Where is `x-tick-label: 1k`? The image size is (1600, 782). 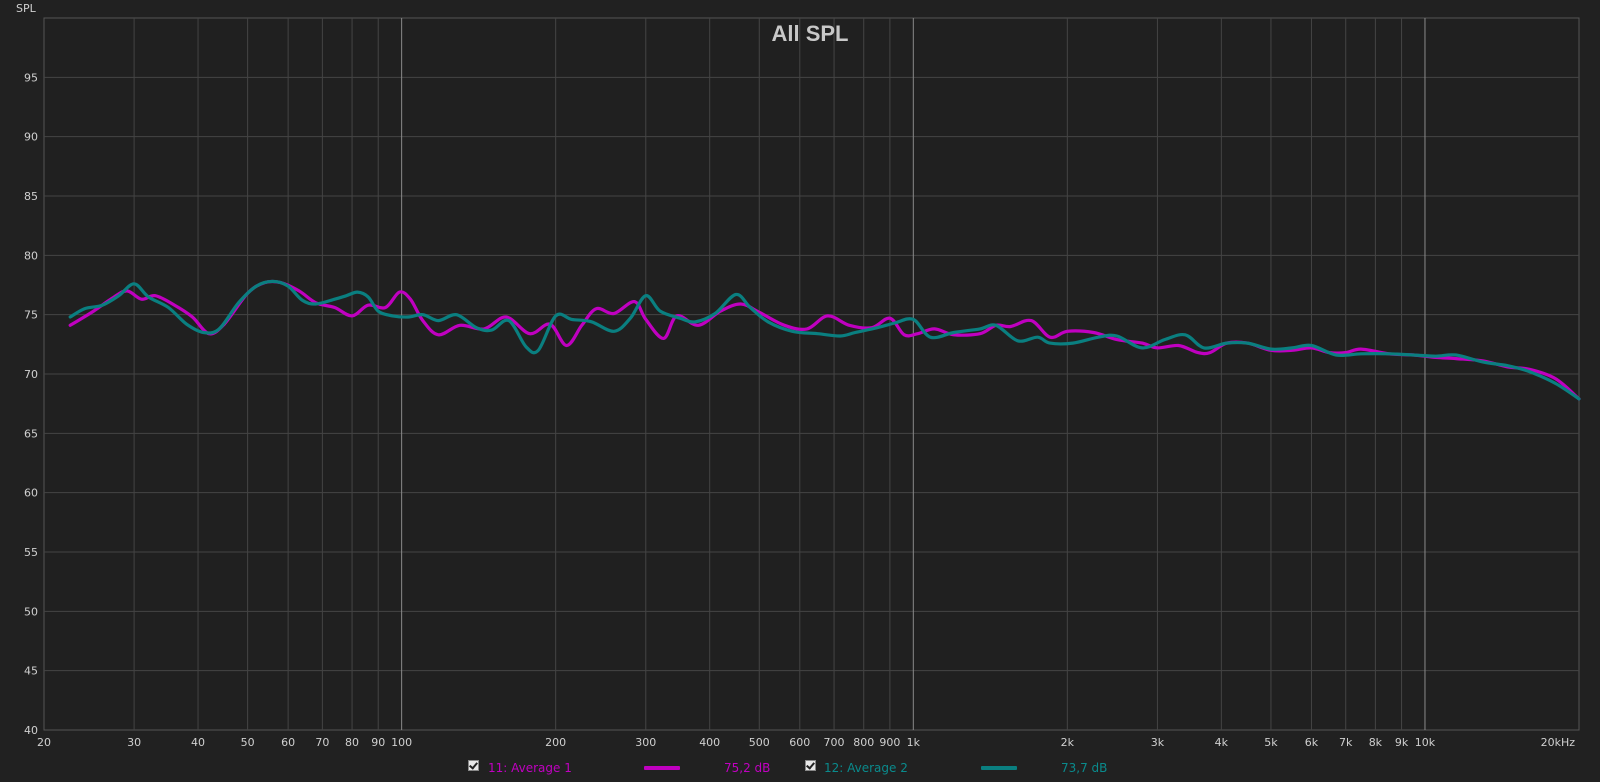 x-tick-label: 1k is located at coordinates (914, 742).